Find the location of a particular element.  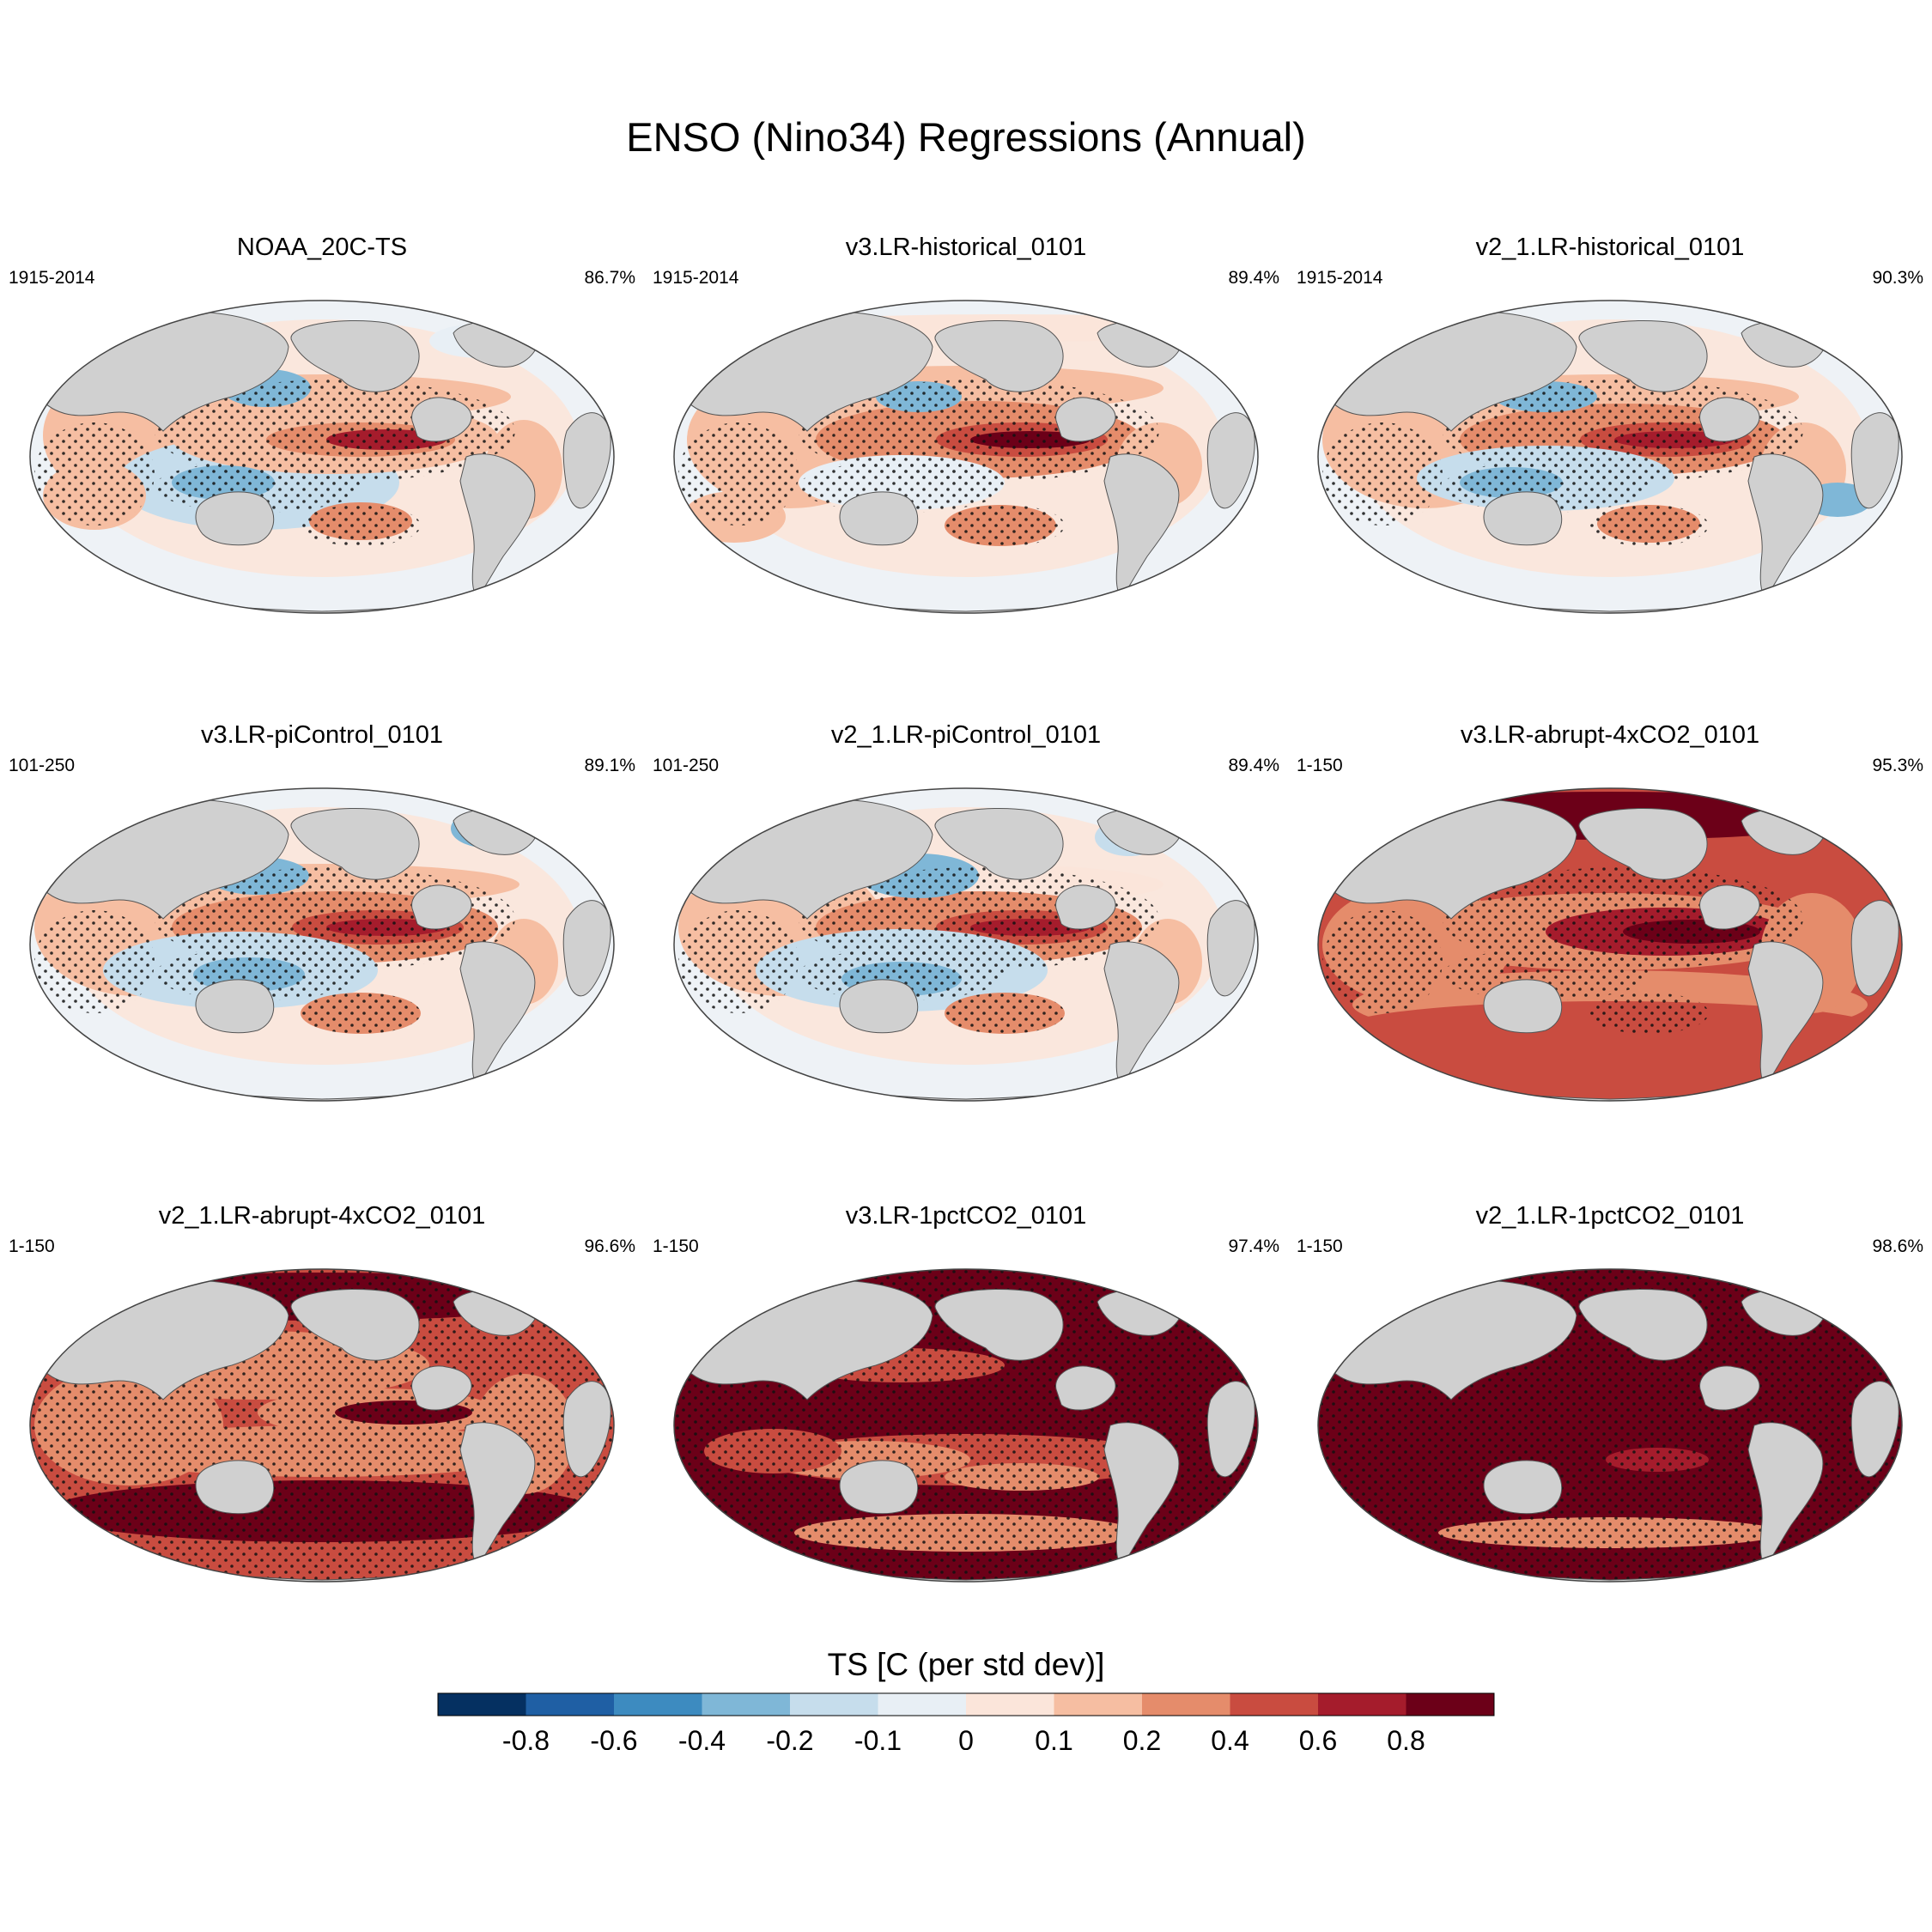

panel-percent: 98.6% is located at coordinates (1897, 1246).